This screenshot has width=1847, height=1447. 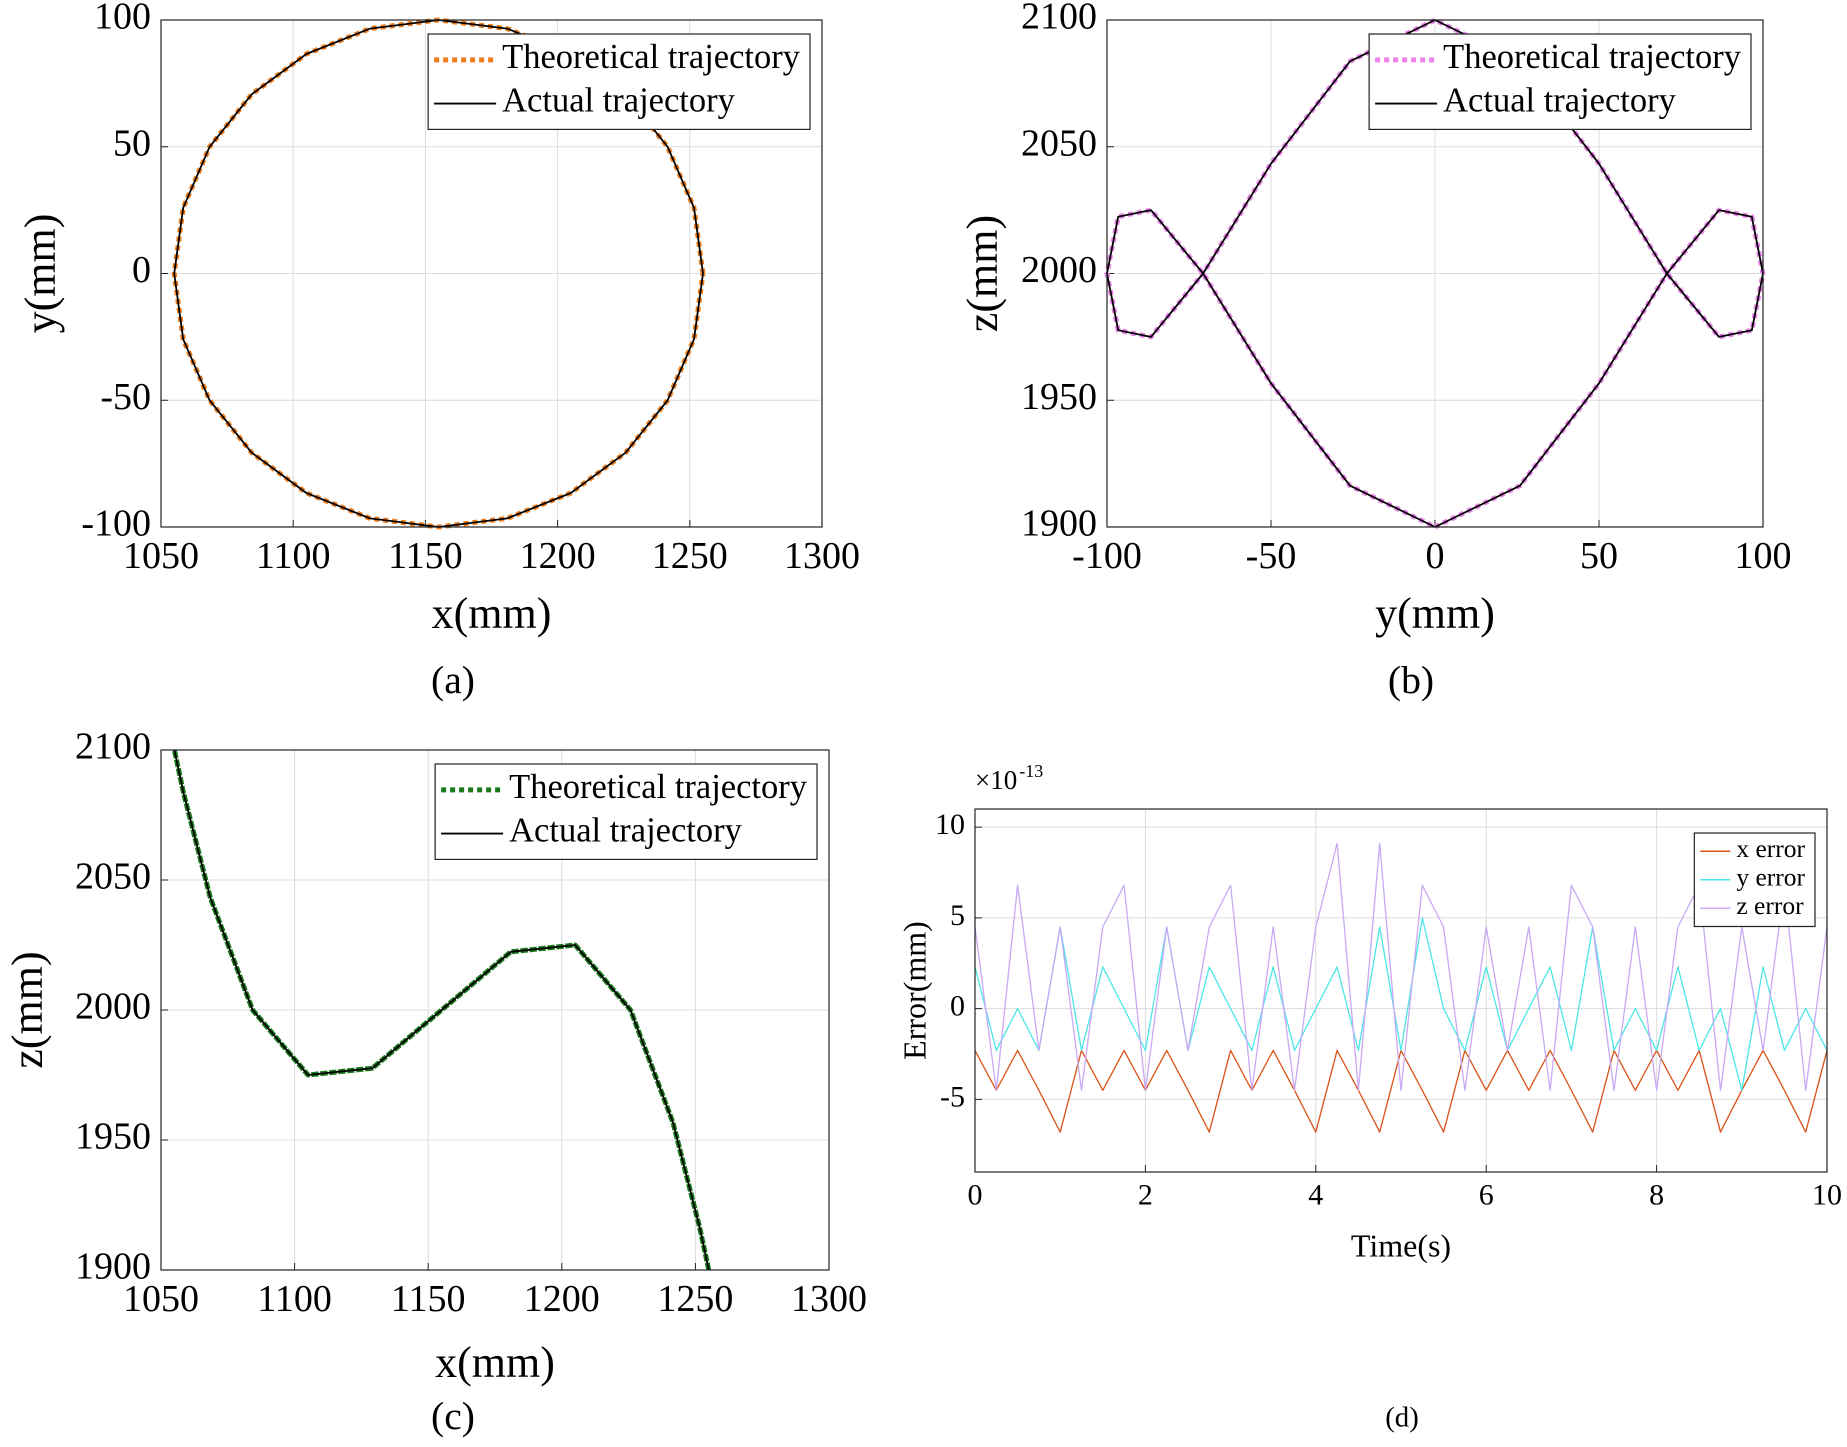 What do you see at coordinates (1486, 1194) in the screenshot?
I see `x-tick-label: 6` at bounding box center [1486, 1194].